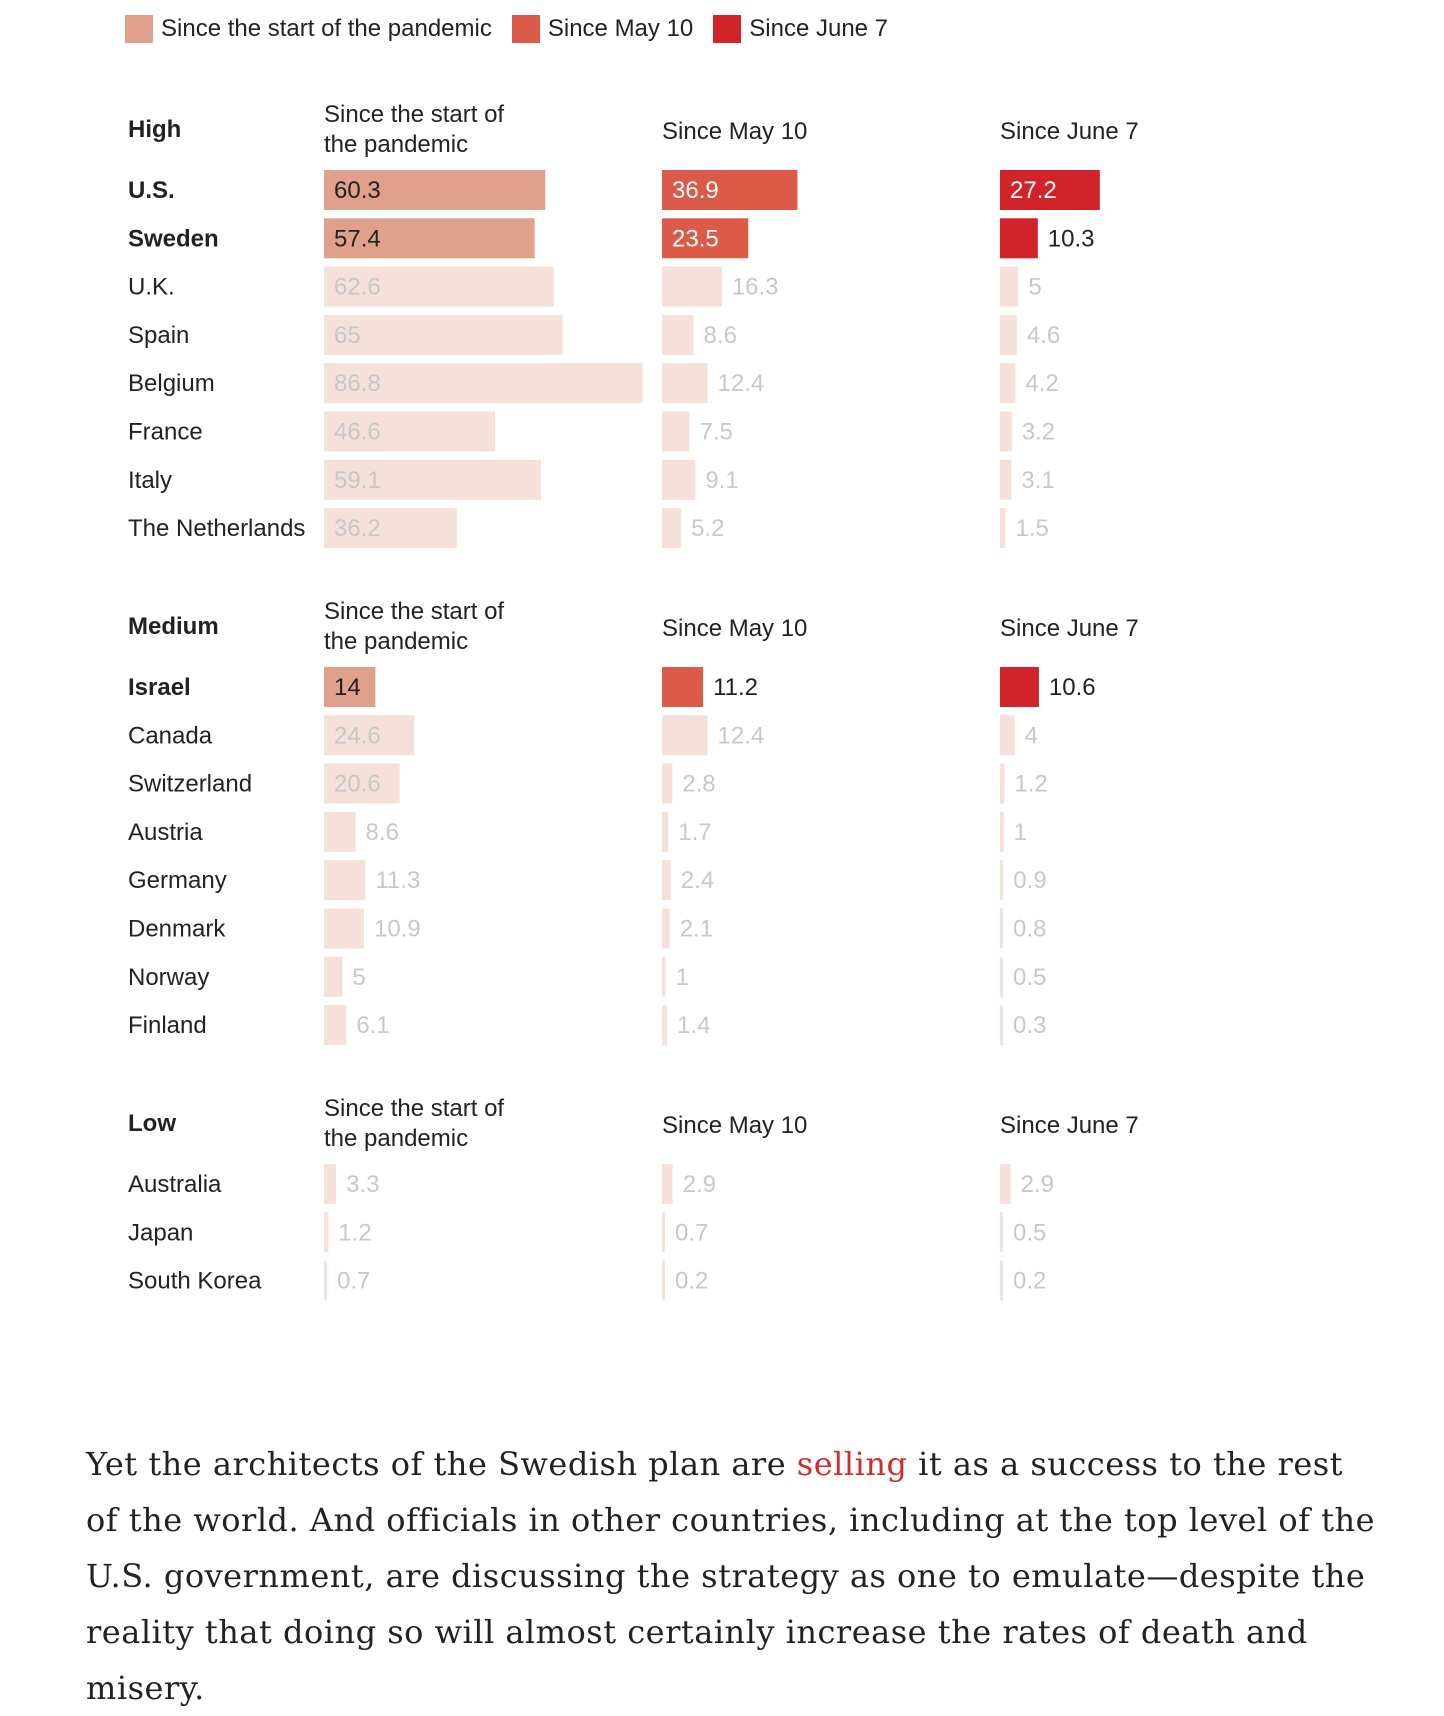 This screenshot has width=1444, height=1716. I want to click on value-label-italy-0: 59.1, so click(357, 480).